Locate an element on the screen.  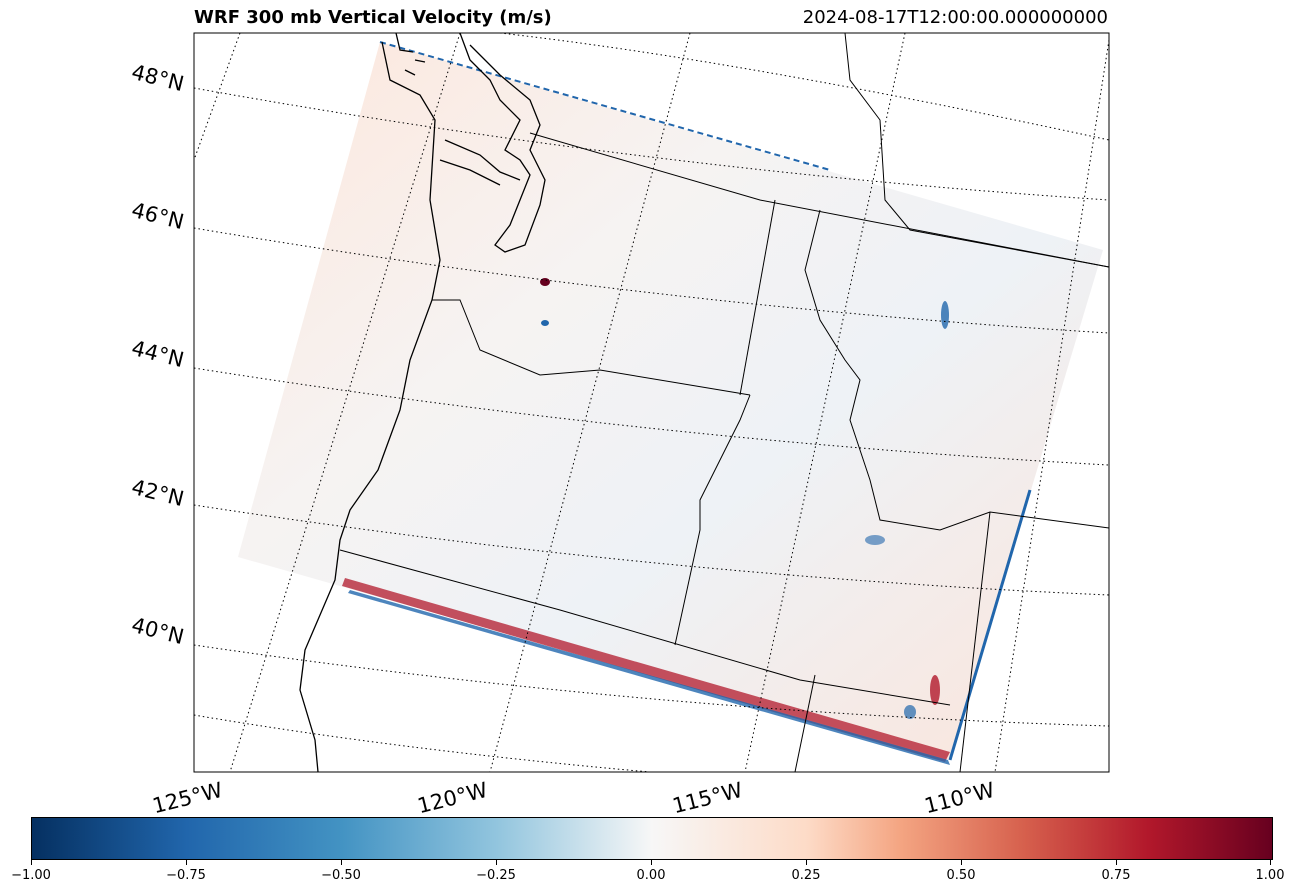
colorbar-tick-label: 0.00 is located at coordinates (651, 875).